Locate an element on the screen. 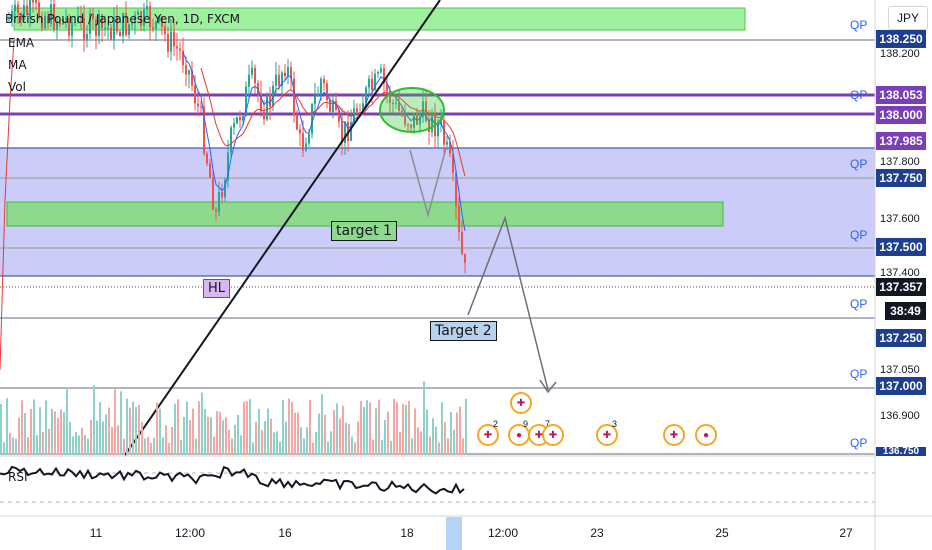  price-tag: 137.000 is located at coordinates (901, 386).